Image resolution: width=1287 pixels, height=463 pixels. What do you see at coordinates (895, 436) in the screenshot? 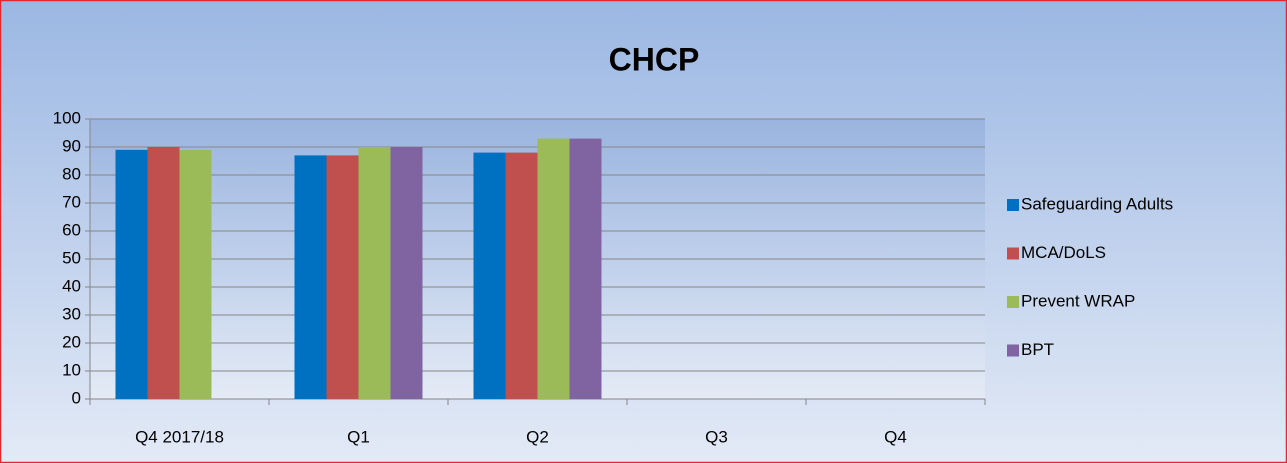
I see `x-tick-label: Q4` at bounding box center [895, 436].